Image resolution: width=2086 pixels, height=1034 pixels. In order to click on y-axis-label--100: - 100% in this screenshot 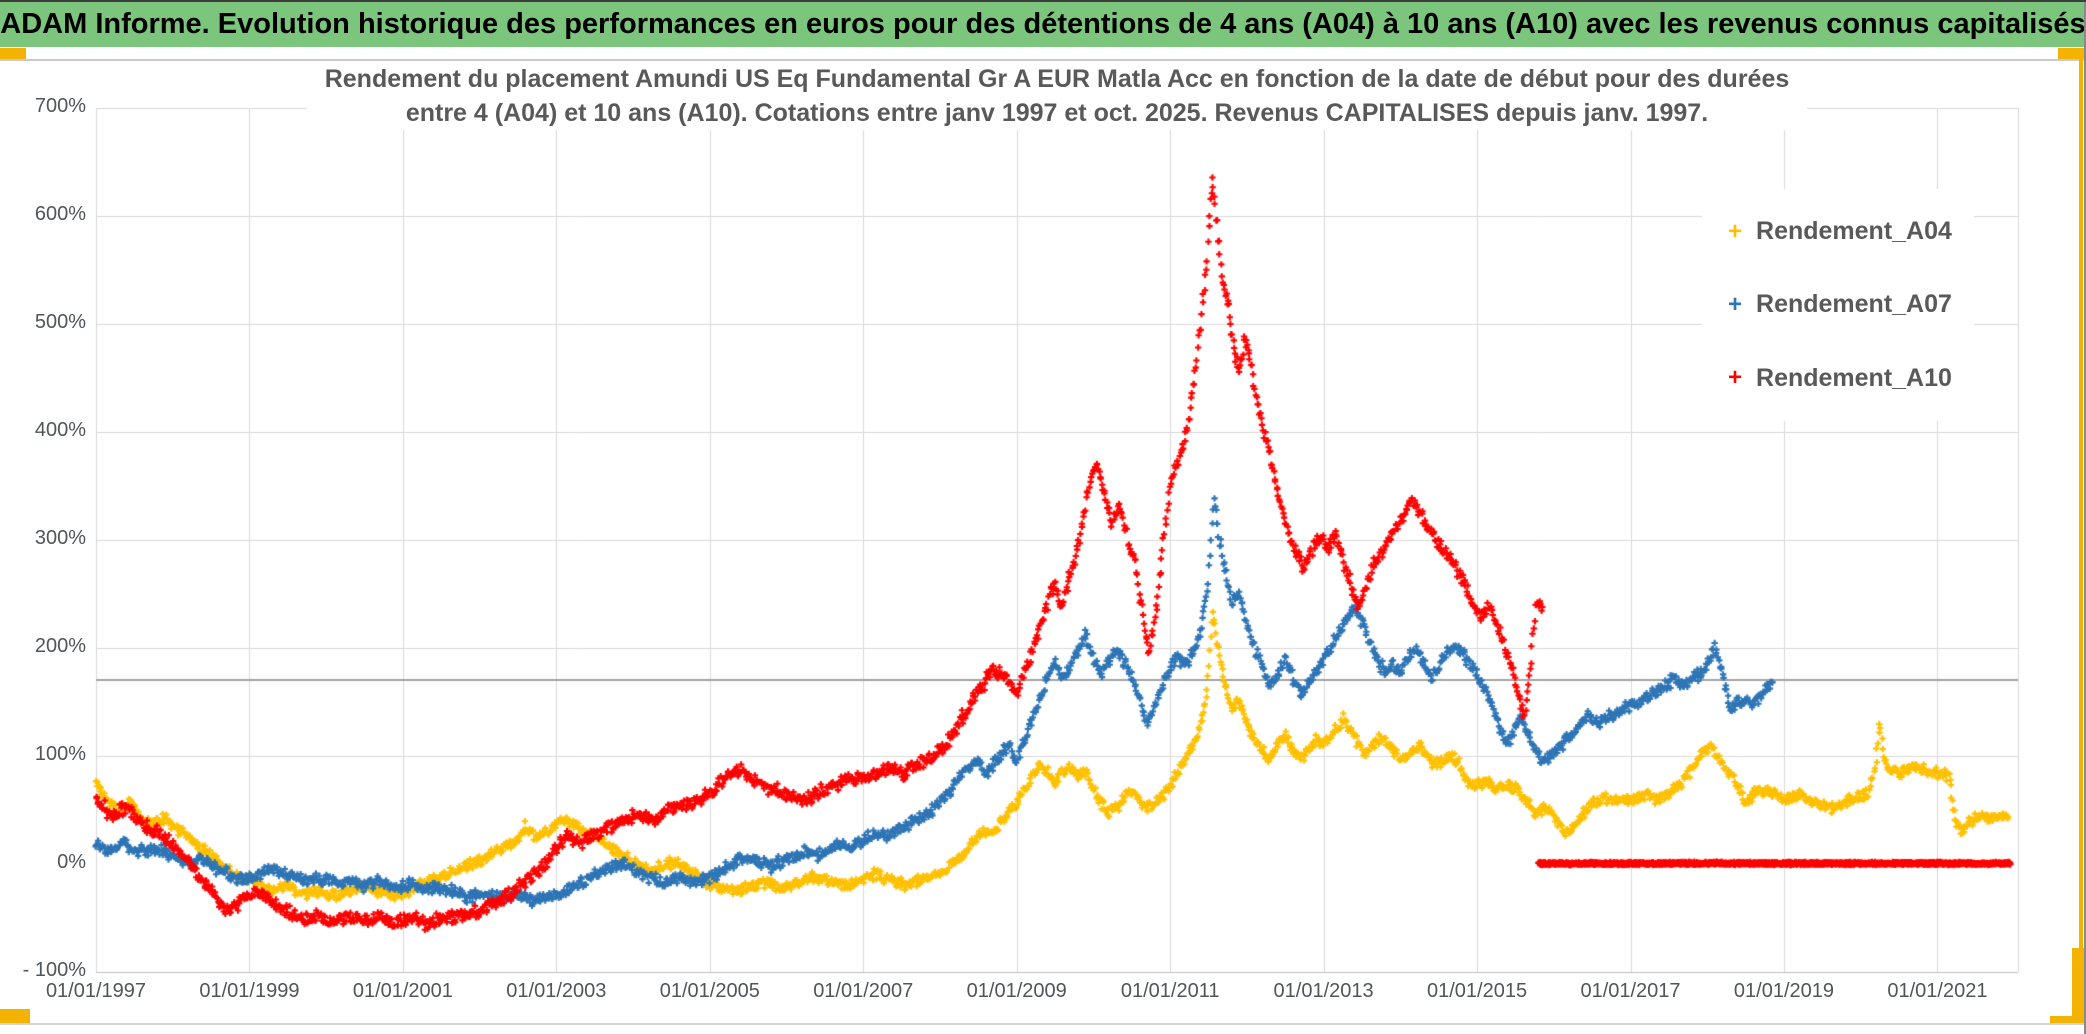, I will do `click(54, 970)`.